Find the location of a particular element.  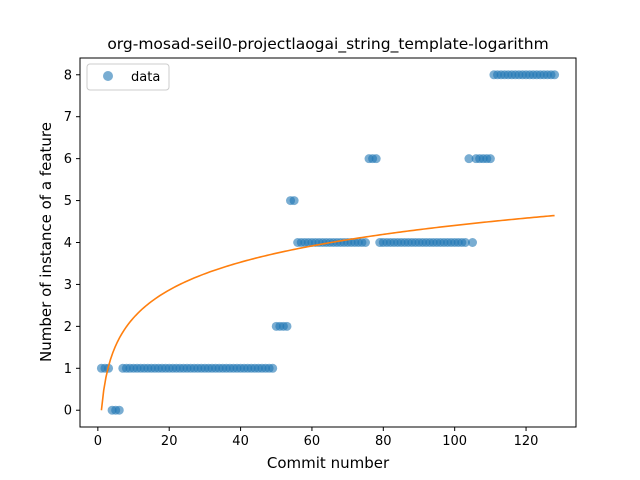

x-axis: 0 20 40 60 80 100 120 is located at coordinates (316, 438).